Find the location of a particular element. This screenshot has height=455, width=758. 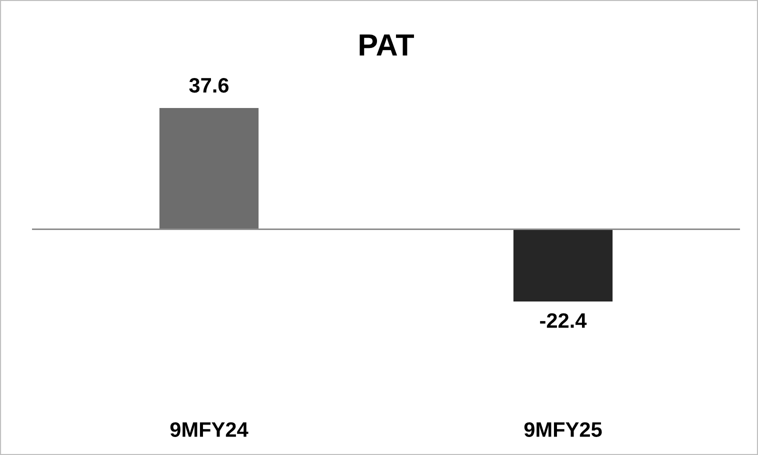

x-tick-label: 9MFY25 is located at coordinates (563, 429).